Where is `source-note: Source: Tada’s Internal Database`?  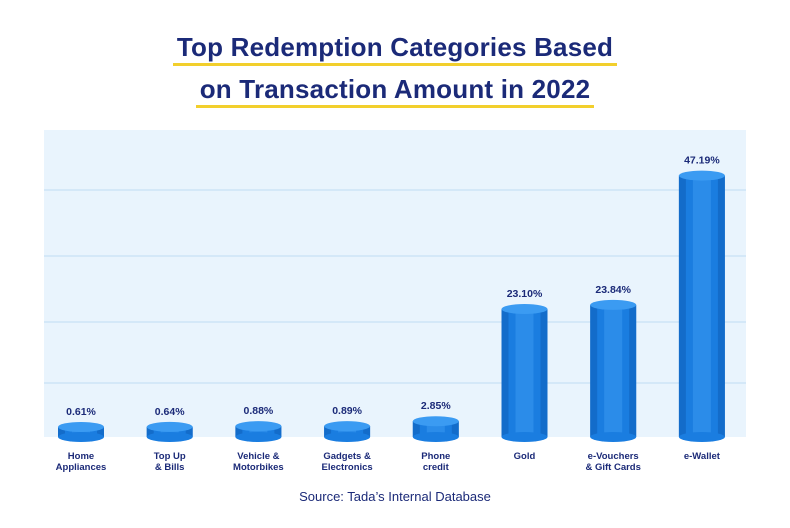 source-note: Source: Tada’s Internal Database is located at coordinates (395, 496).